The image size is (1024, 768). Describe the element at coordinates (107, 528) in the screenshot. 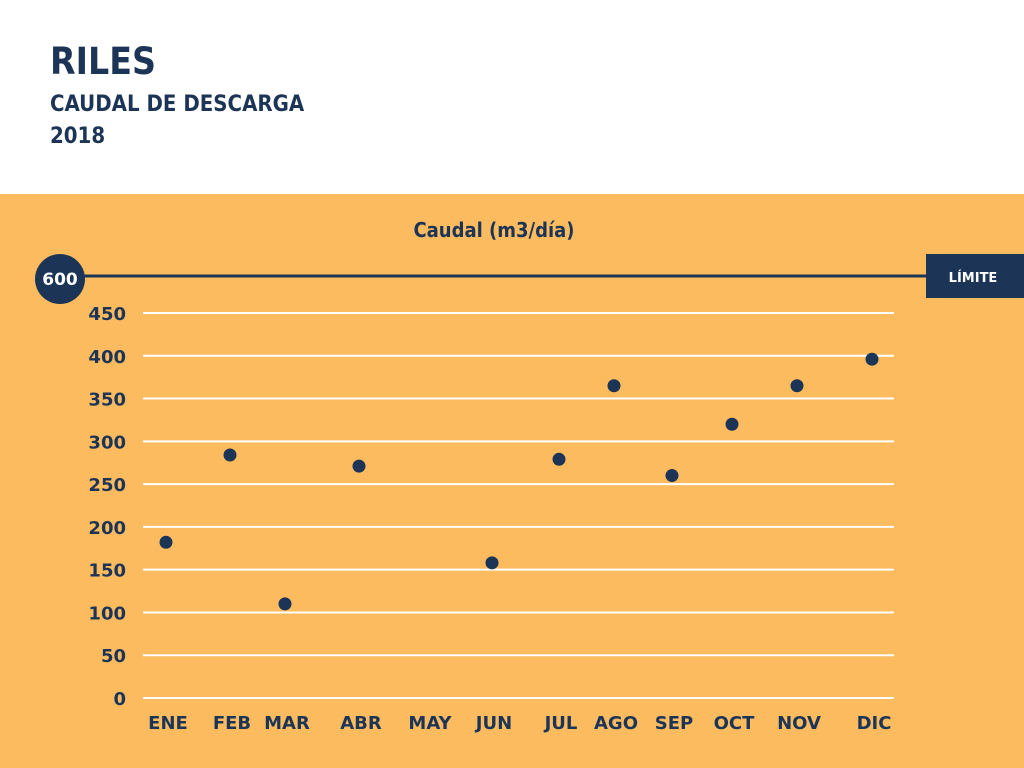

I see `y-tick-label: 200` at that location.